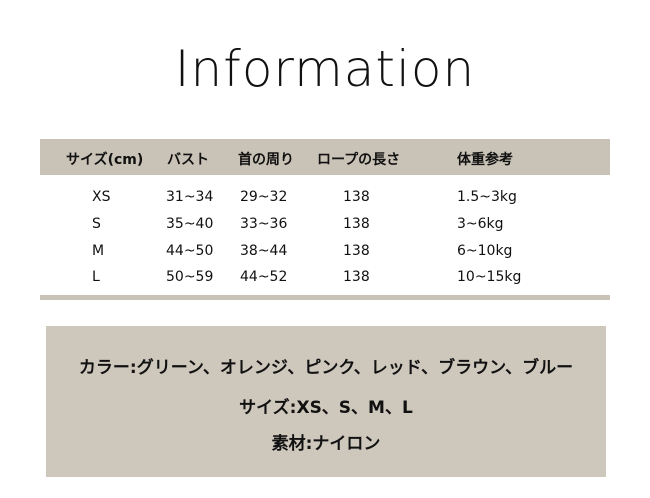  What do you see at coordinates (326, 444) in the screenshot?
I see `info-material: 素材:ナイロン` at bounding box center [326, 444].